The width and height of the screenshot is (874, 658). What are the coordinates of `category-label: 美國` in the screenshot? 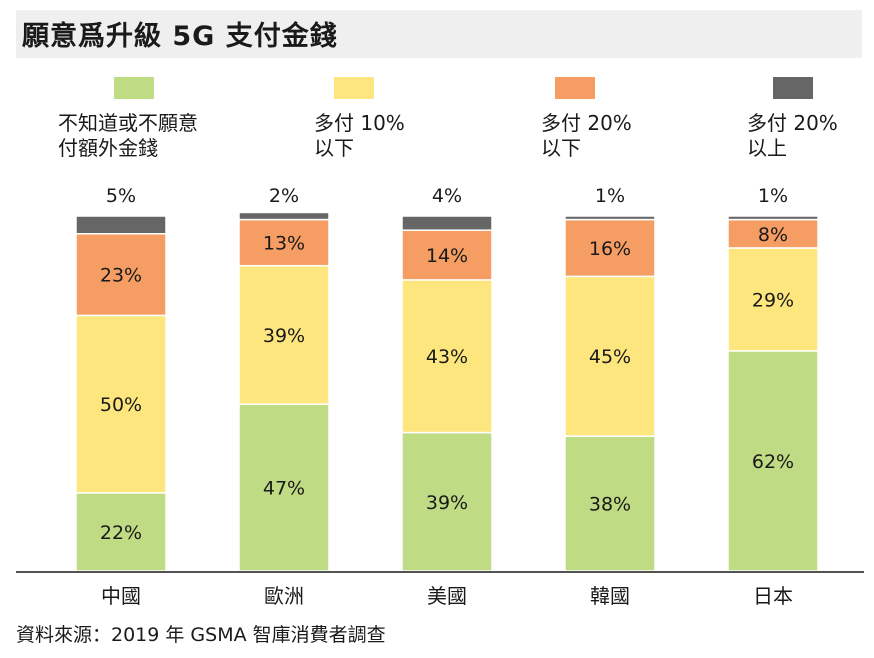 It's located at (447, 596).